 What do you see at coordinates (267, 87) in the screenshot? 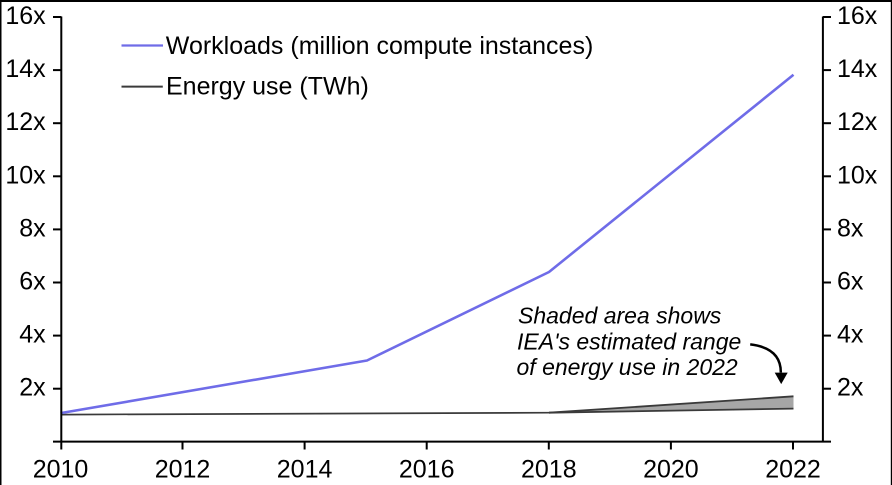
I see `svg-text: Energy use (TWh)` at bounding box center [267, 87].